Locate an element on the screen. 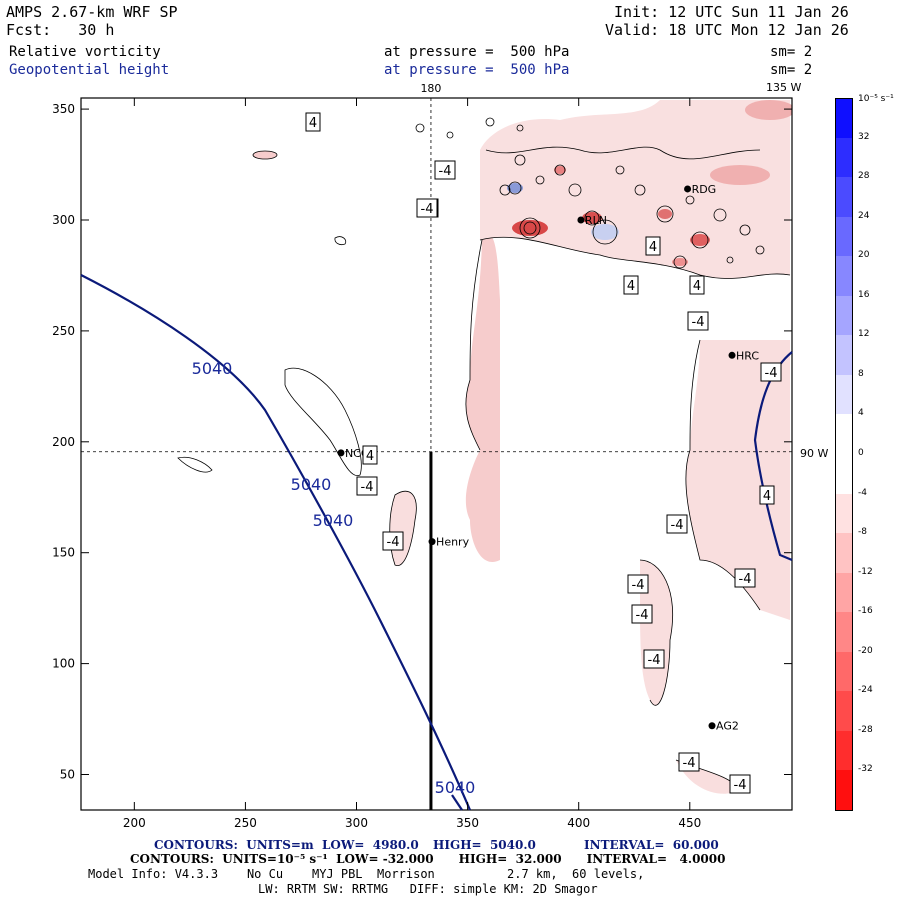 The width and height of the screenshot is (900, 900). longitude-label-top: 135 W is located at coordinates (783, 87).